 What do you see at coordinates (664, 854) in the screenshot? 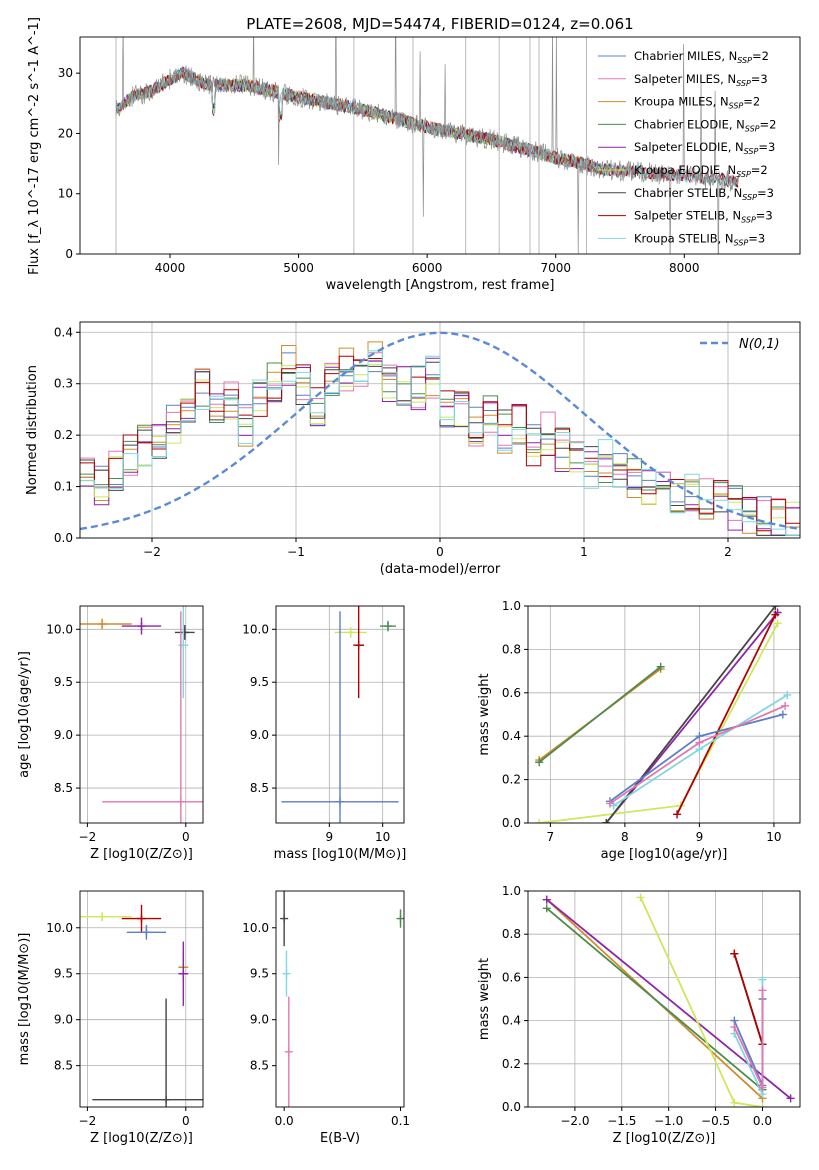
I see `x-axis-label: age [log10(age/yr)]` at bounding box center [664, 854].